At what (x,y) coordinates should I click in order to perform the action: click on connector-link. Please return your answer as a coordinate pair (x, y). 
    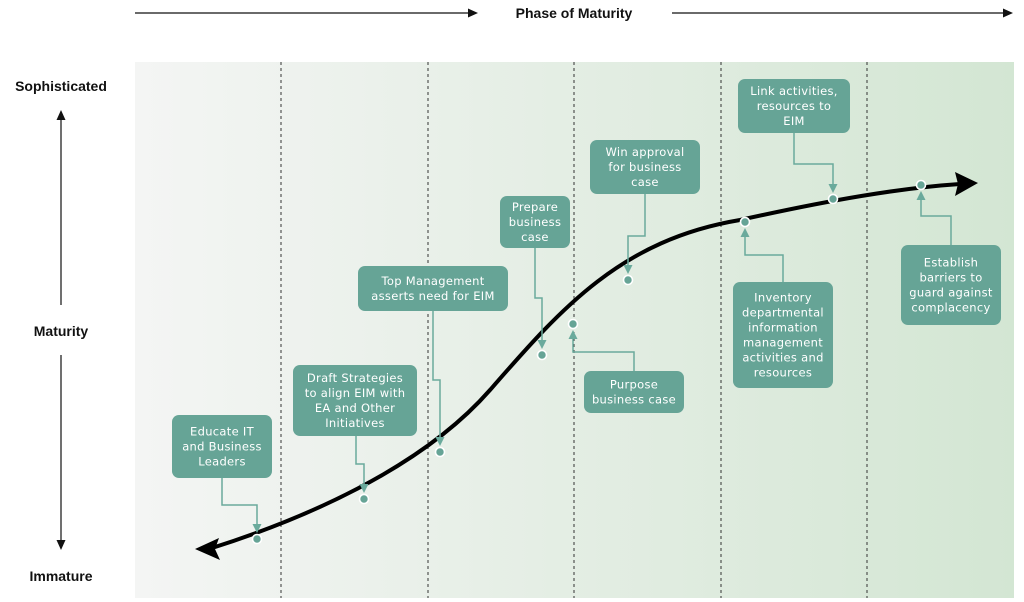
    Looking at the image, I should click on (813, 161).